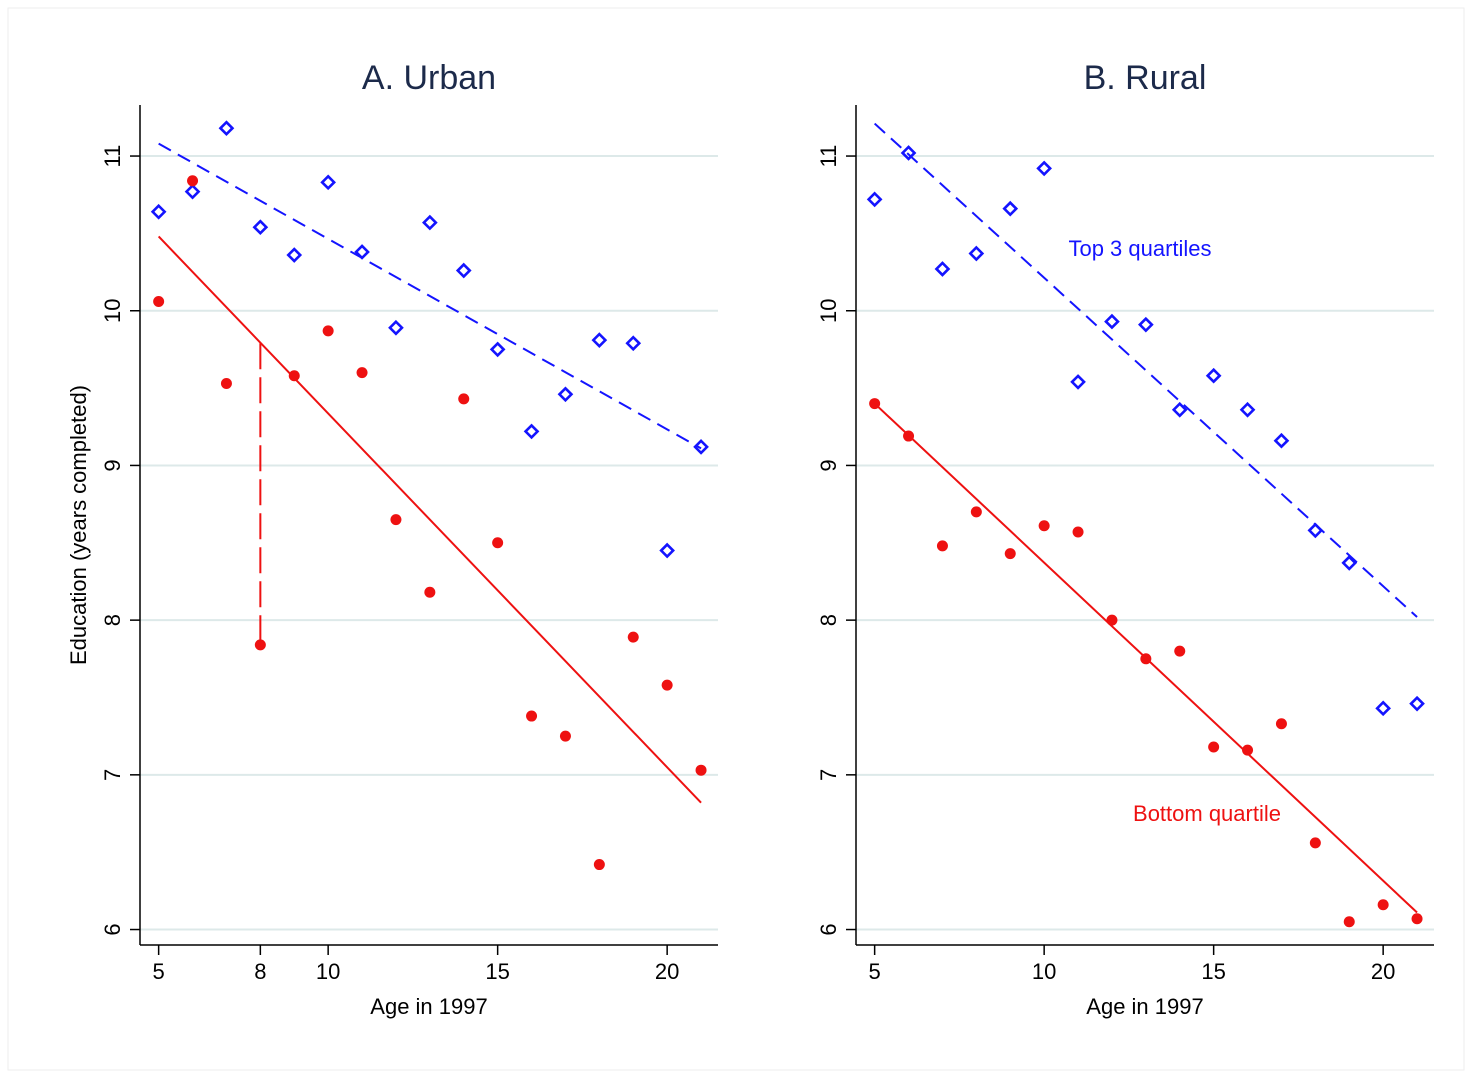  What do you see at coordinates (1139, 248) in the screenshot?
I see `series-label: Top 3 quartiles` at bounding box center [1139, 248].